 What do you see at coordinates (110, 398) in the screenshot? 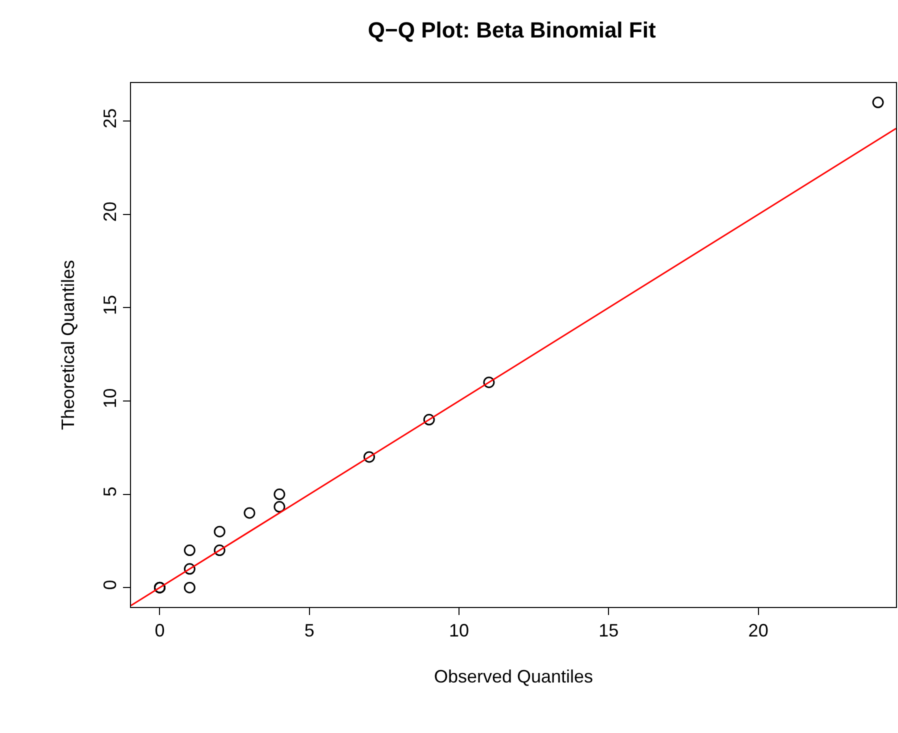
I see `y-tick-label: 10` at bounding box center [110, 398].